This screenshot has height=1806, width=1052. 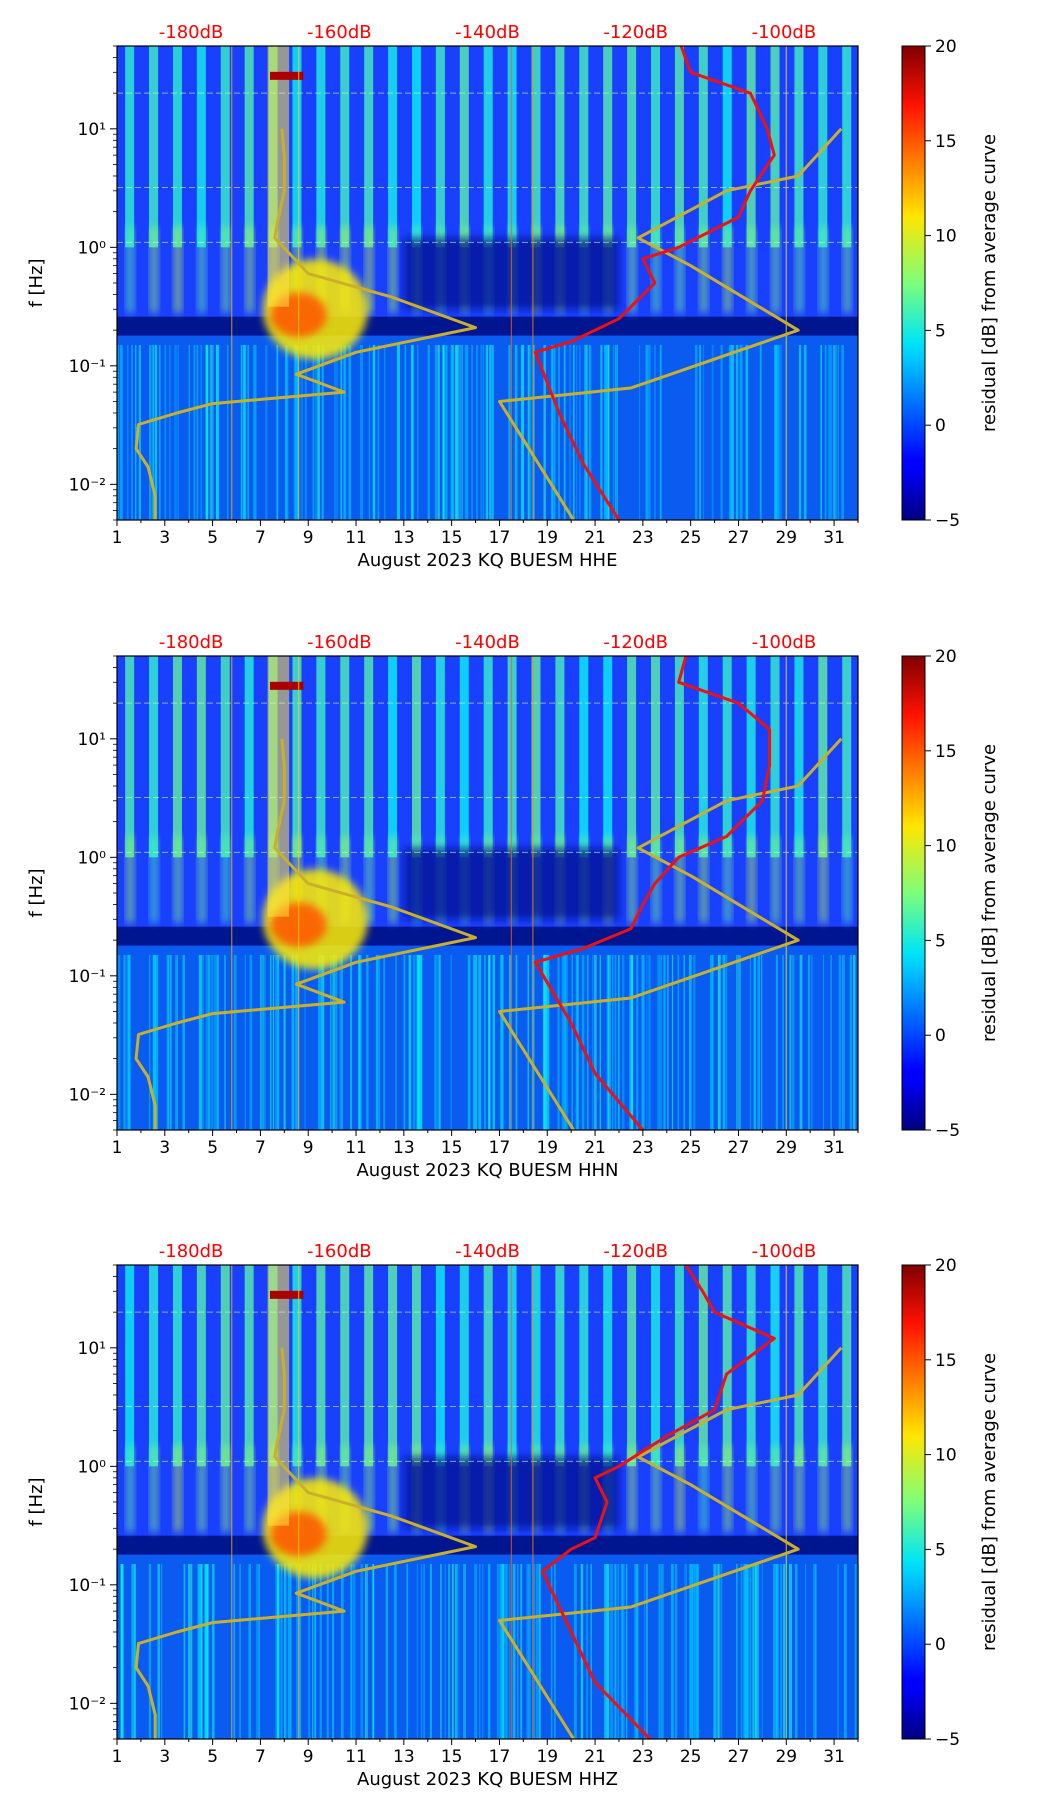 What do you see at coordinates (500, 1757) in the screenshot?
I see `x-tick-label: 17` at bounding box center [500, 1757].